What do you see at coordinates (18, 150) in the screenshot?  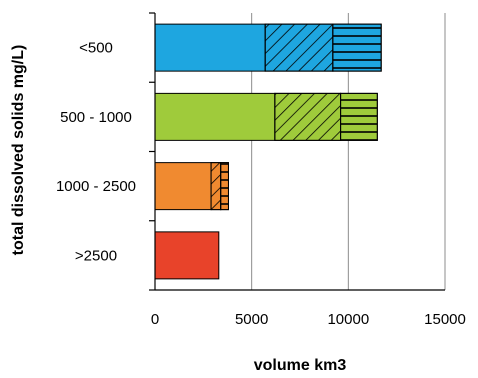 I see `y-axis-title: total dissolved solids mg/L)` at bounding box center [18, 150].